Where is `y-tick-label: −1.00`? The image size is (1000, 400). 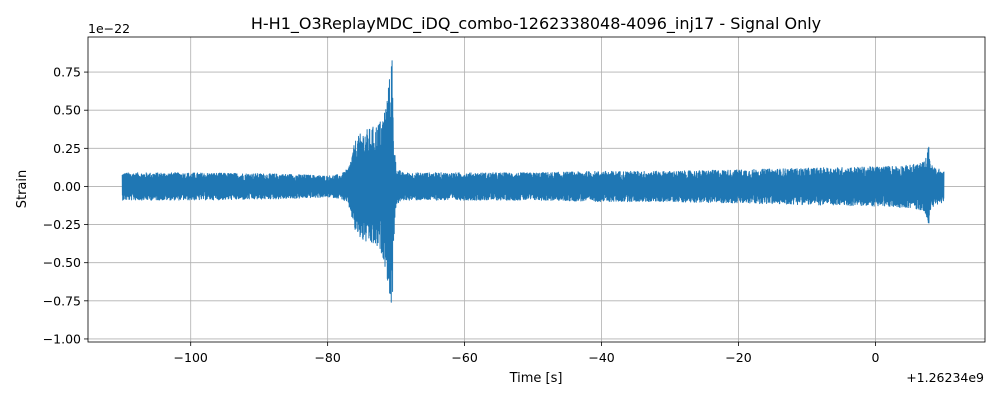
y-tick-label: −1.00 is located at coordinates (62, 338).